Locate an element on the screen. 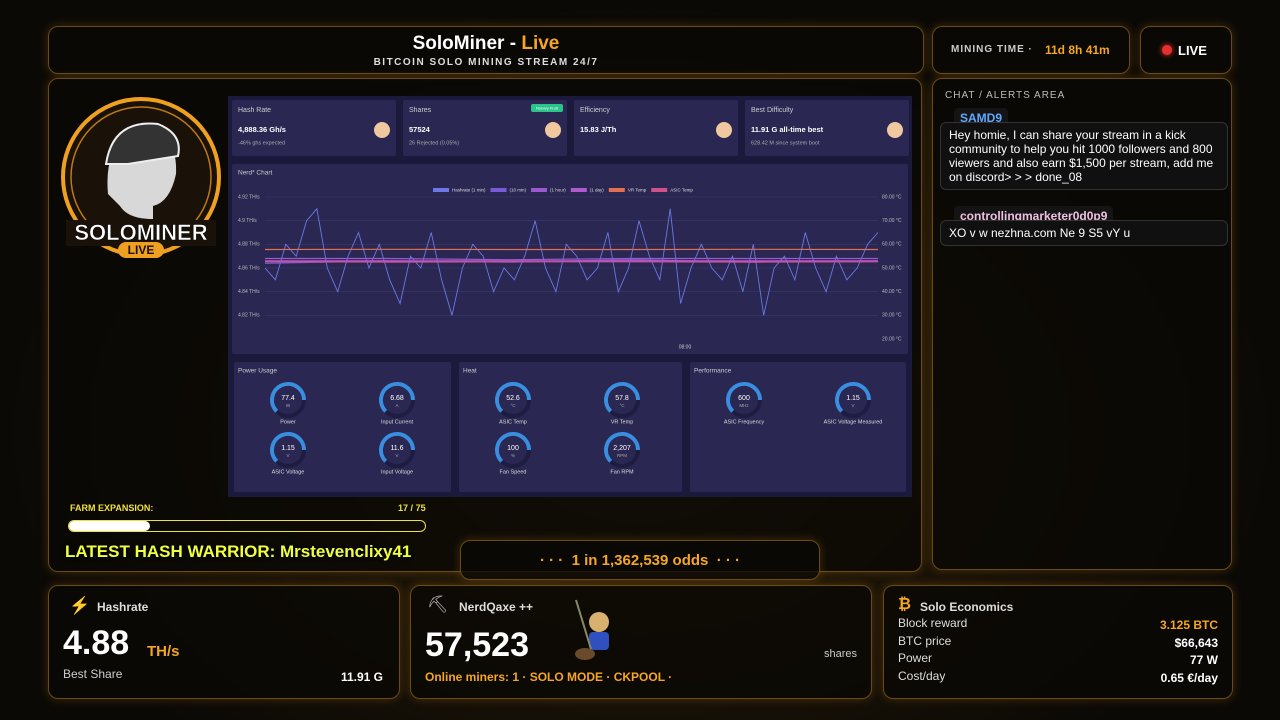 The image size is (1280, 720). mining-time-panel: MINING TIME · 11d 8h 41m is located at coordinates (1031, 50).